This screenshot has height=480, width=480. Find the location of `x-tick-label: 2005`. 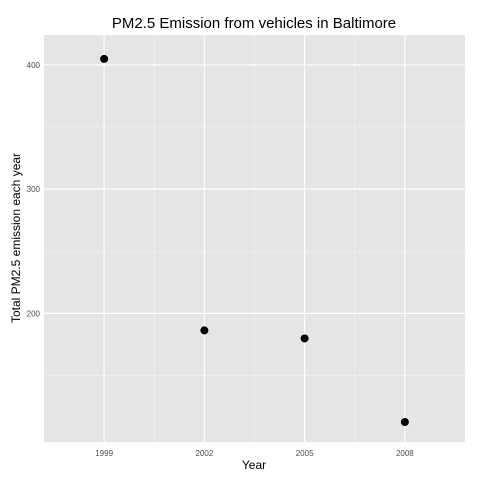

x-tick-label: 2005 is located at coordinates (305, 453).